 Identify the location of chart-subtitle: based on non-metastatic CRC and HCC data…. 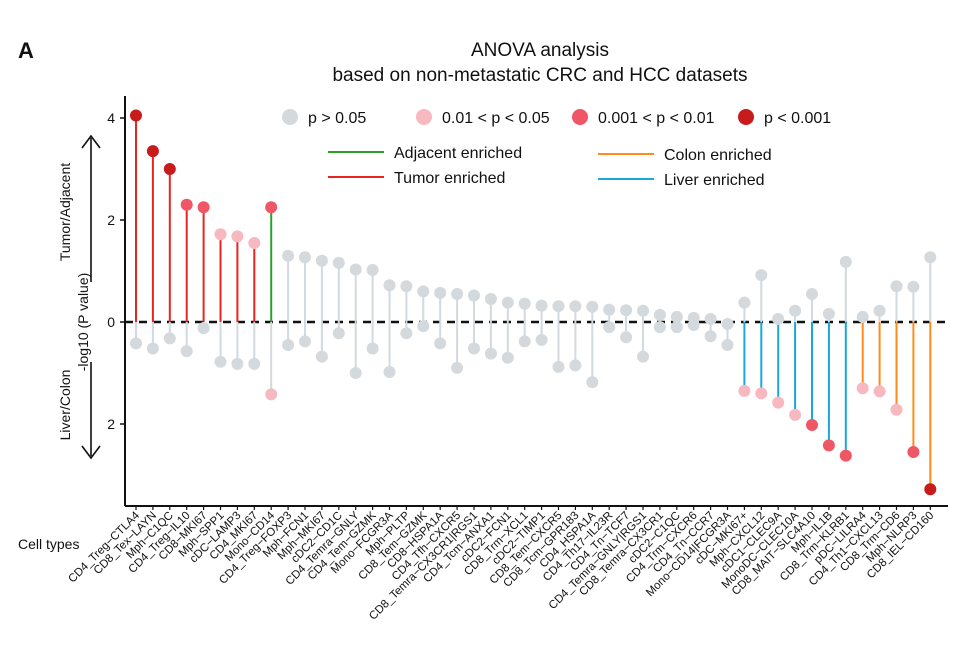
(540, 75).